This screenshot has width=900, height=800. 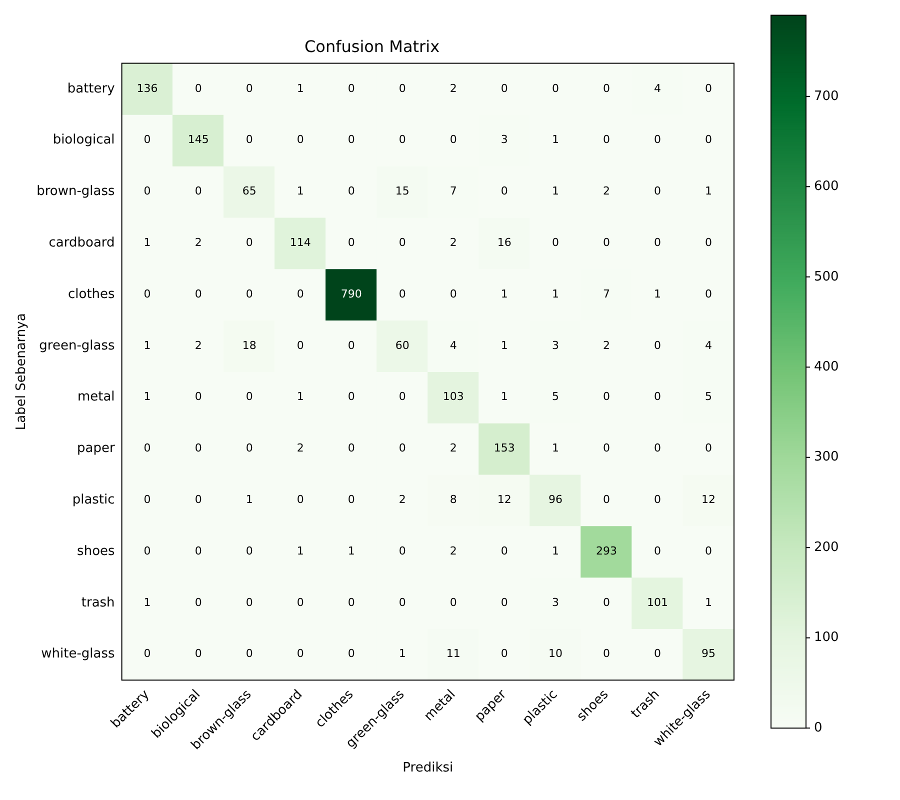 I want to click on y-tick-label: green-glass, so click(x=77, y=346).